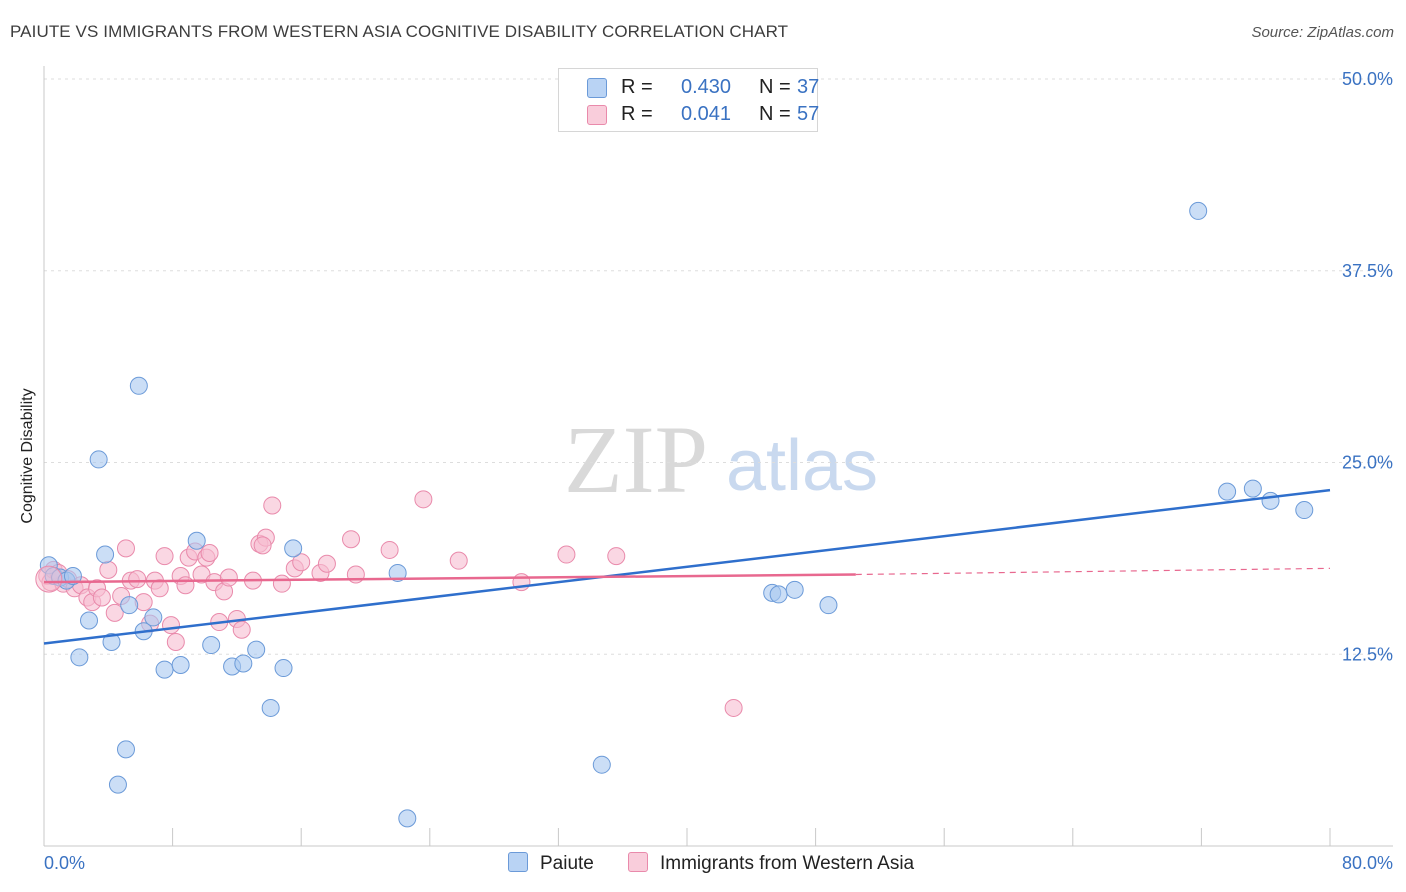 The width and height of the screenshot is (1406, 892). I want to click on source-credit: Source: ZipAtlas.com, so click(1322, 32).